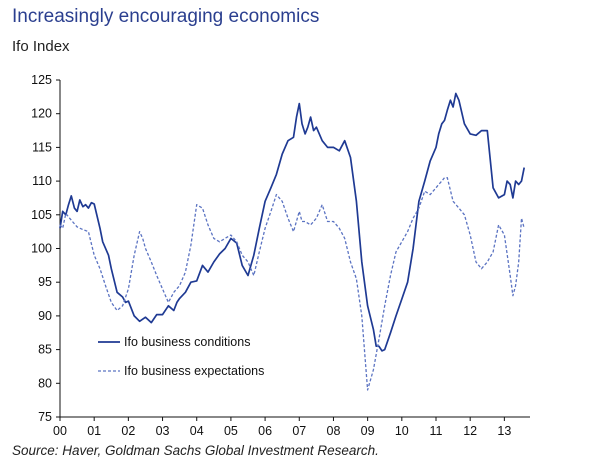  I want to click on x-tick-label: 12, so click(470, 431).